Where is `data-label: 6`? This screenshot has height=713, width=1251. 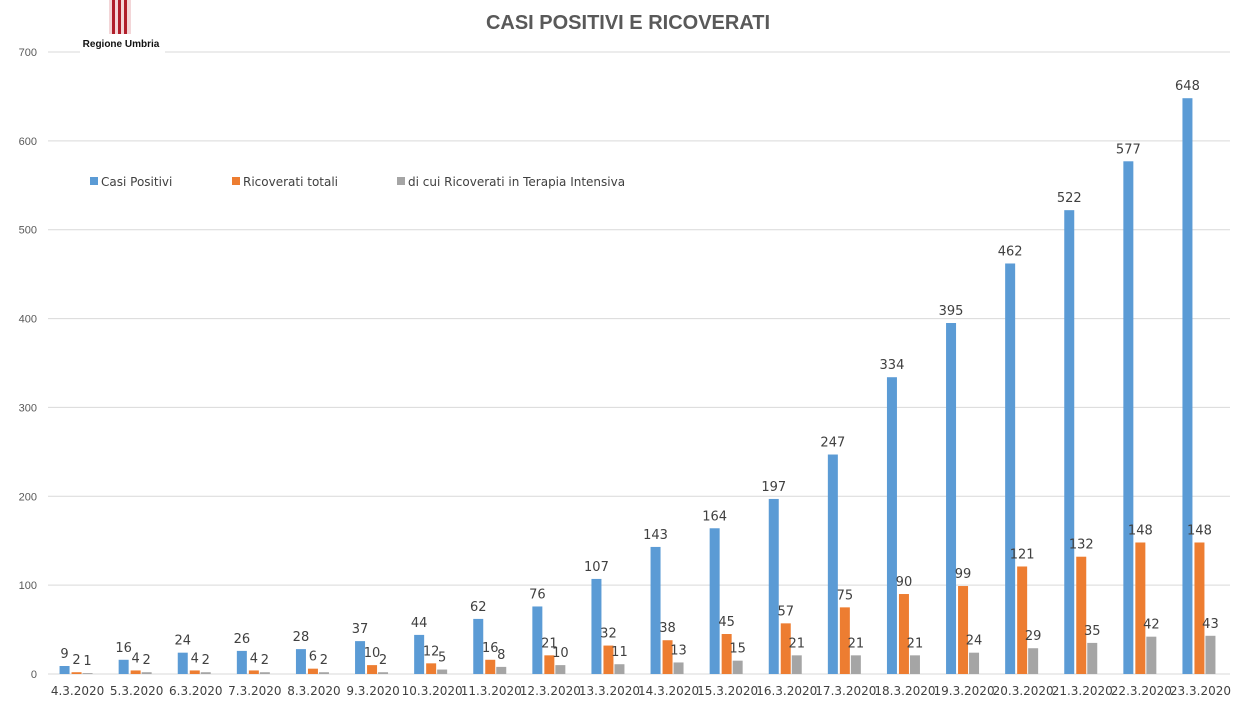
data-label: 6 is located at coordinates (313, 657).